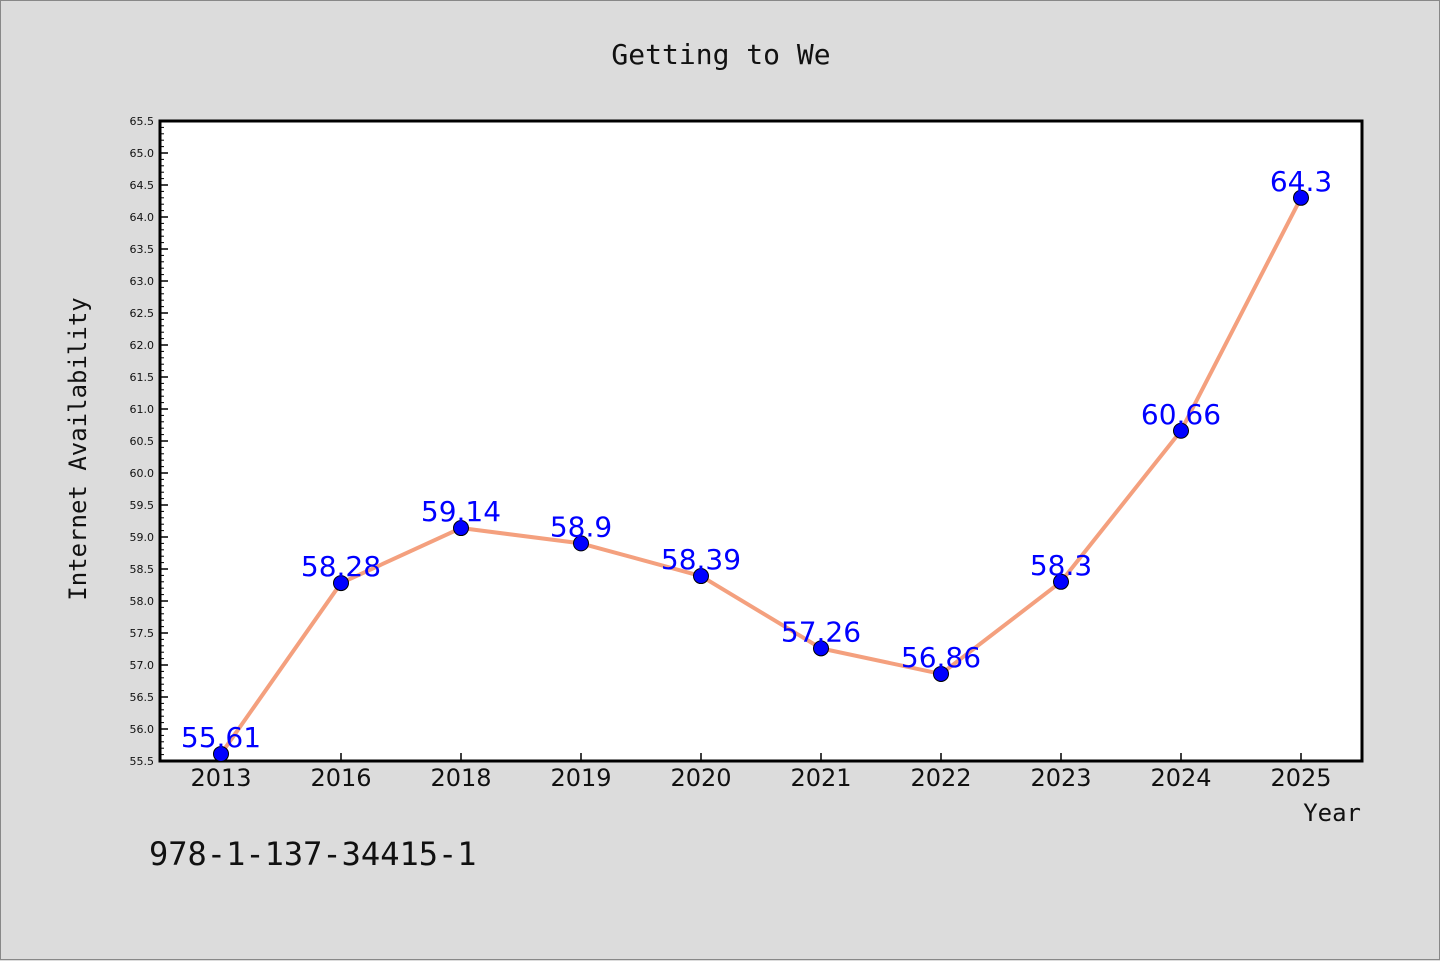  Describe the element at coordinates (761, 772) in the screenshot. I see `x-axis: 2013 2016 2018 2019 2020 2021 2022 2023 2024 2025` at that location.